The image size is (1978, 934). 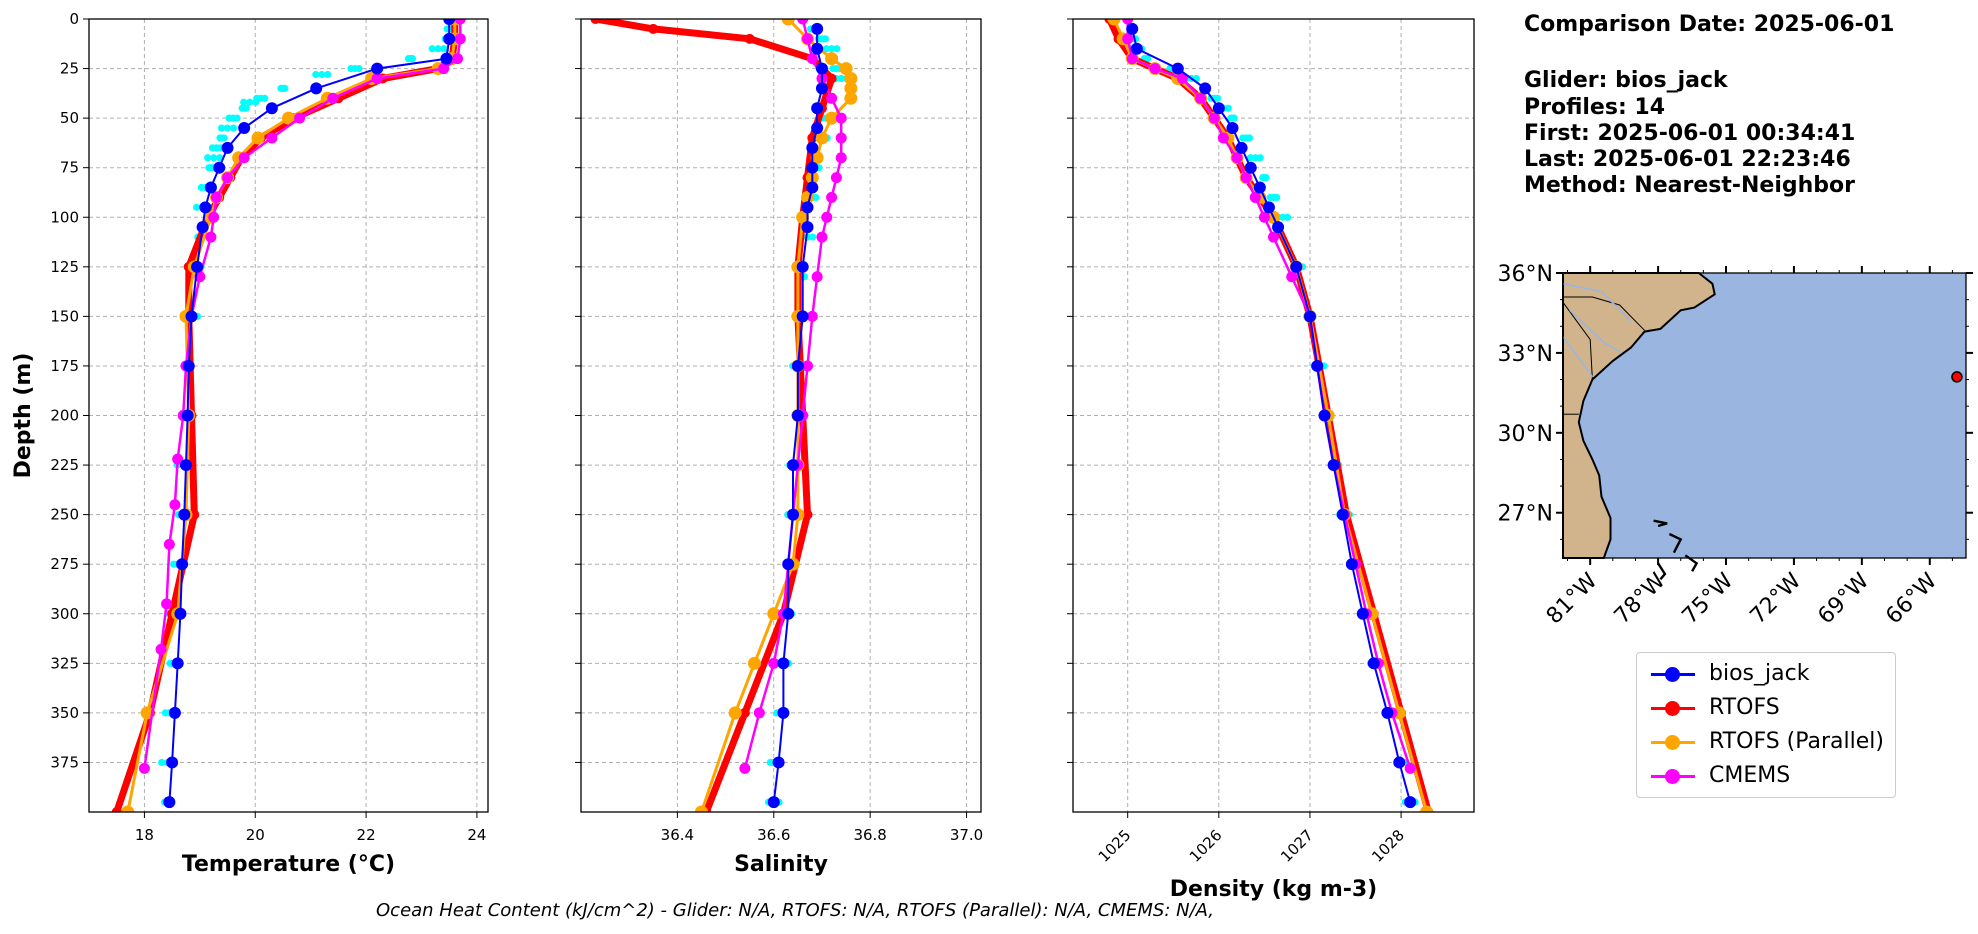 What do you see at coordinates (1735, 445) in the screenshot?
I see `location-map: 36°N 33°N 30°N 27°N 81°W 78°W 75°W 72°W 69°W 66°W` at bounding box center [1735, 445].